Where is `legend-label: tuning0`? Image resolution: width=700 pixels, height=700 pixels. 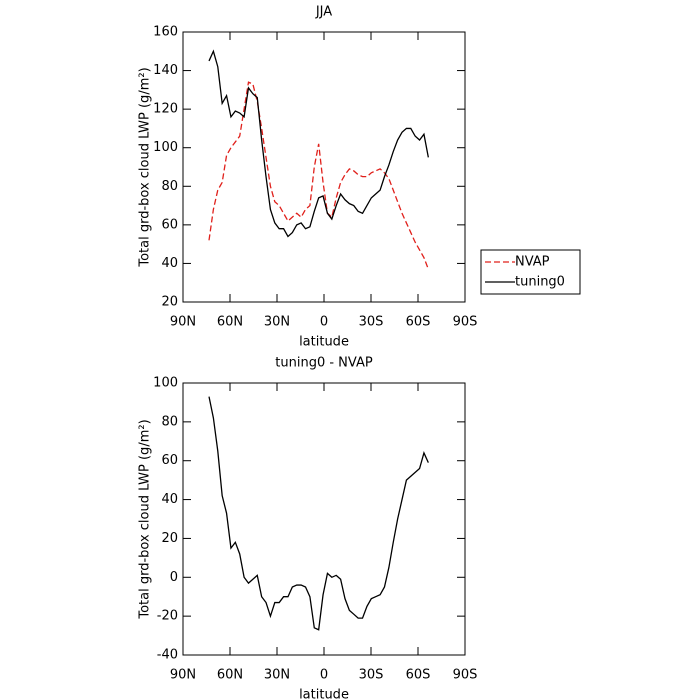
legend-label: tuning0 is located at coordinates (540, 282).